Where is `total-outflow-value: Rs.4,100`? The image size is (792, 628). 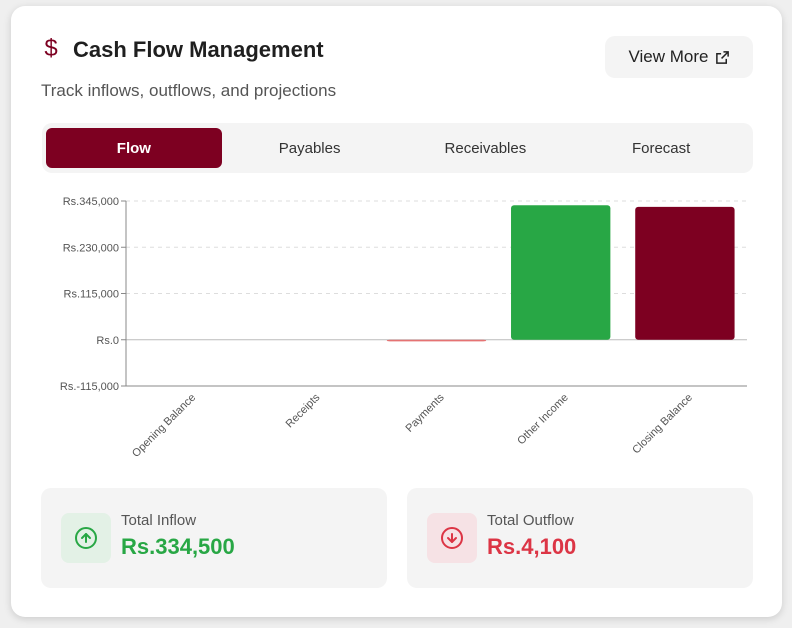
total-outflow-value: Rs.4,100 is located at coordinates (532, 546).